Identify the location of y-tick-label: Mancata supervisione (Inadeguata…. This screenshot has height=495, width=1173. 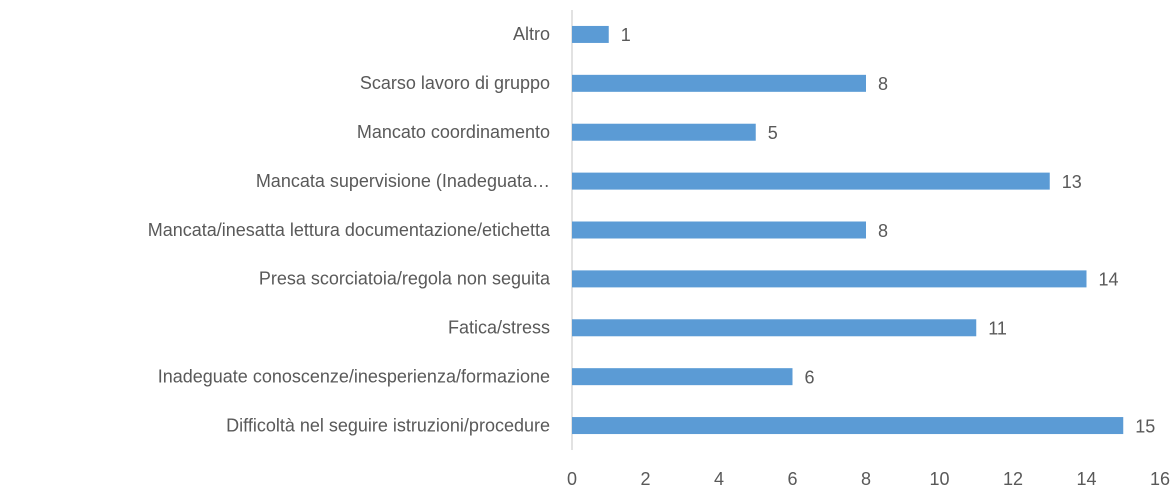
(403, 181).